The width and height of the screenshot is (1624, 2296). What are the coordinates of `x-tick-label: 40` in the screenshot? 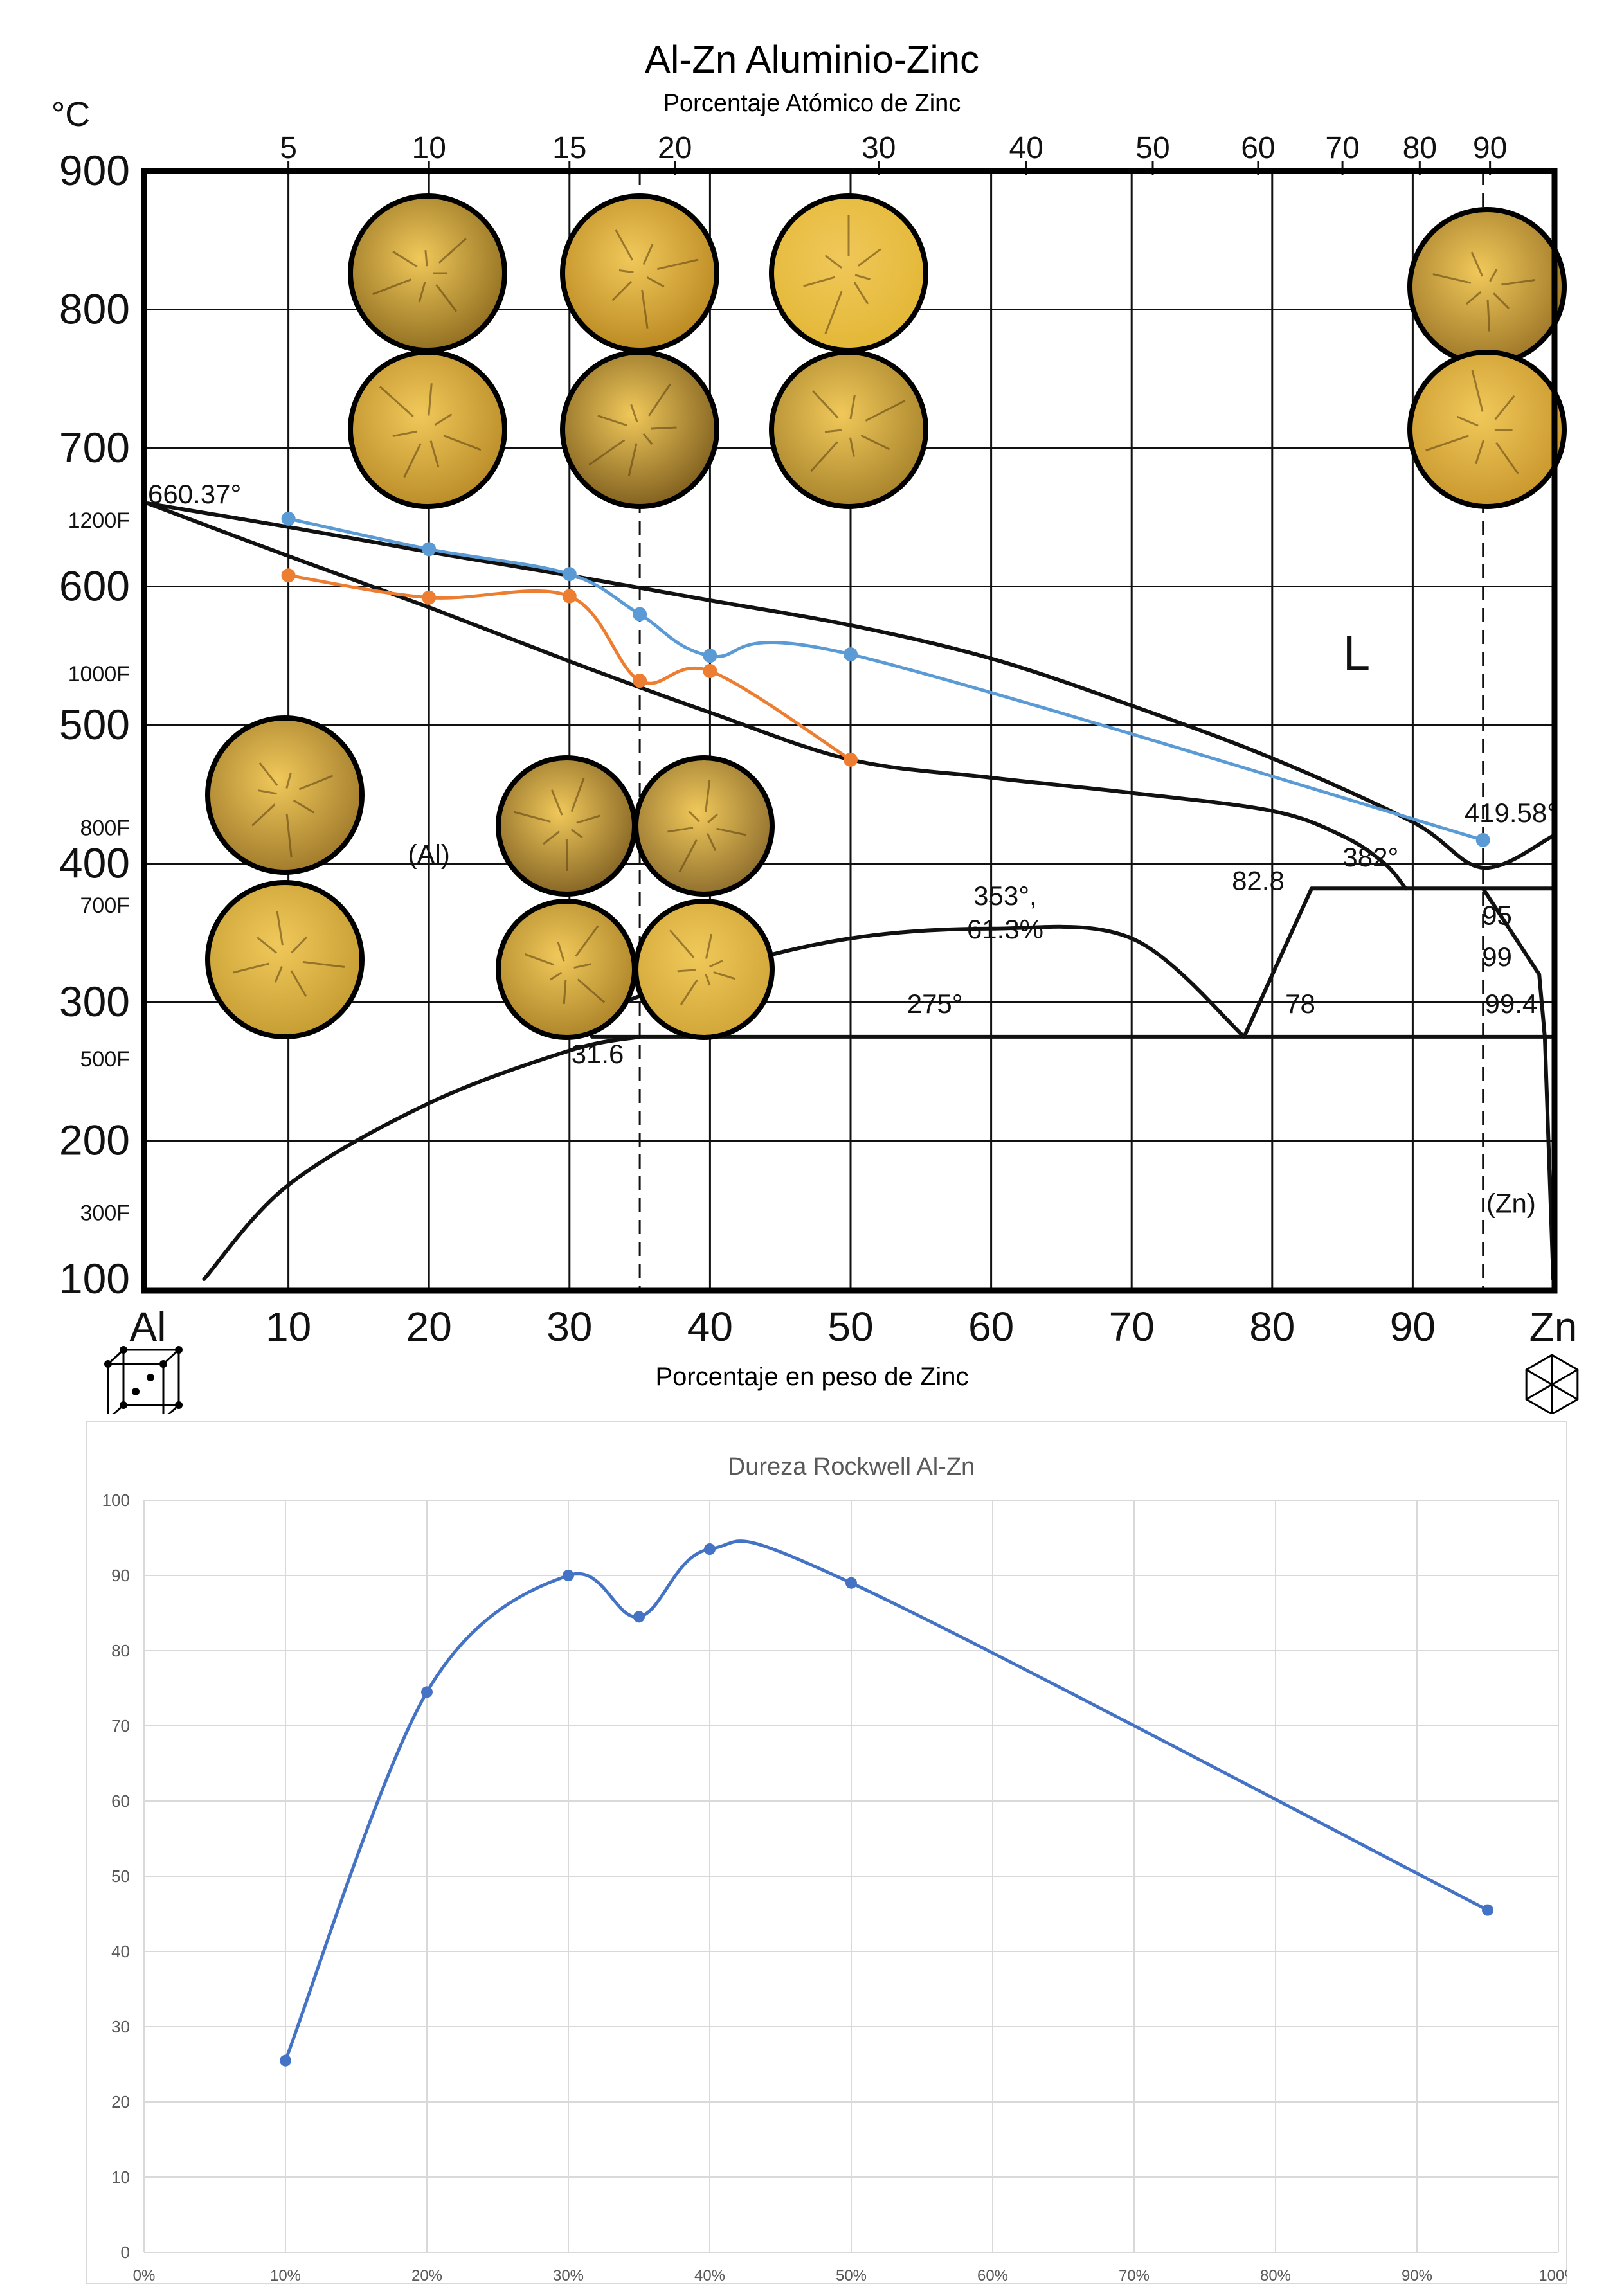 It's located at (710, 1327).